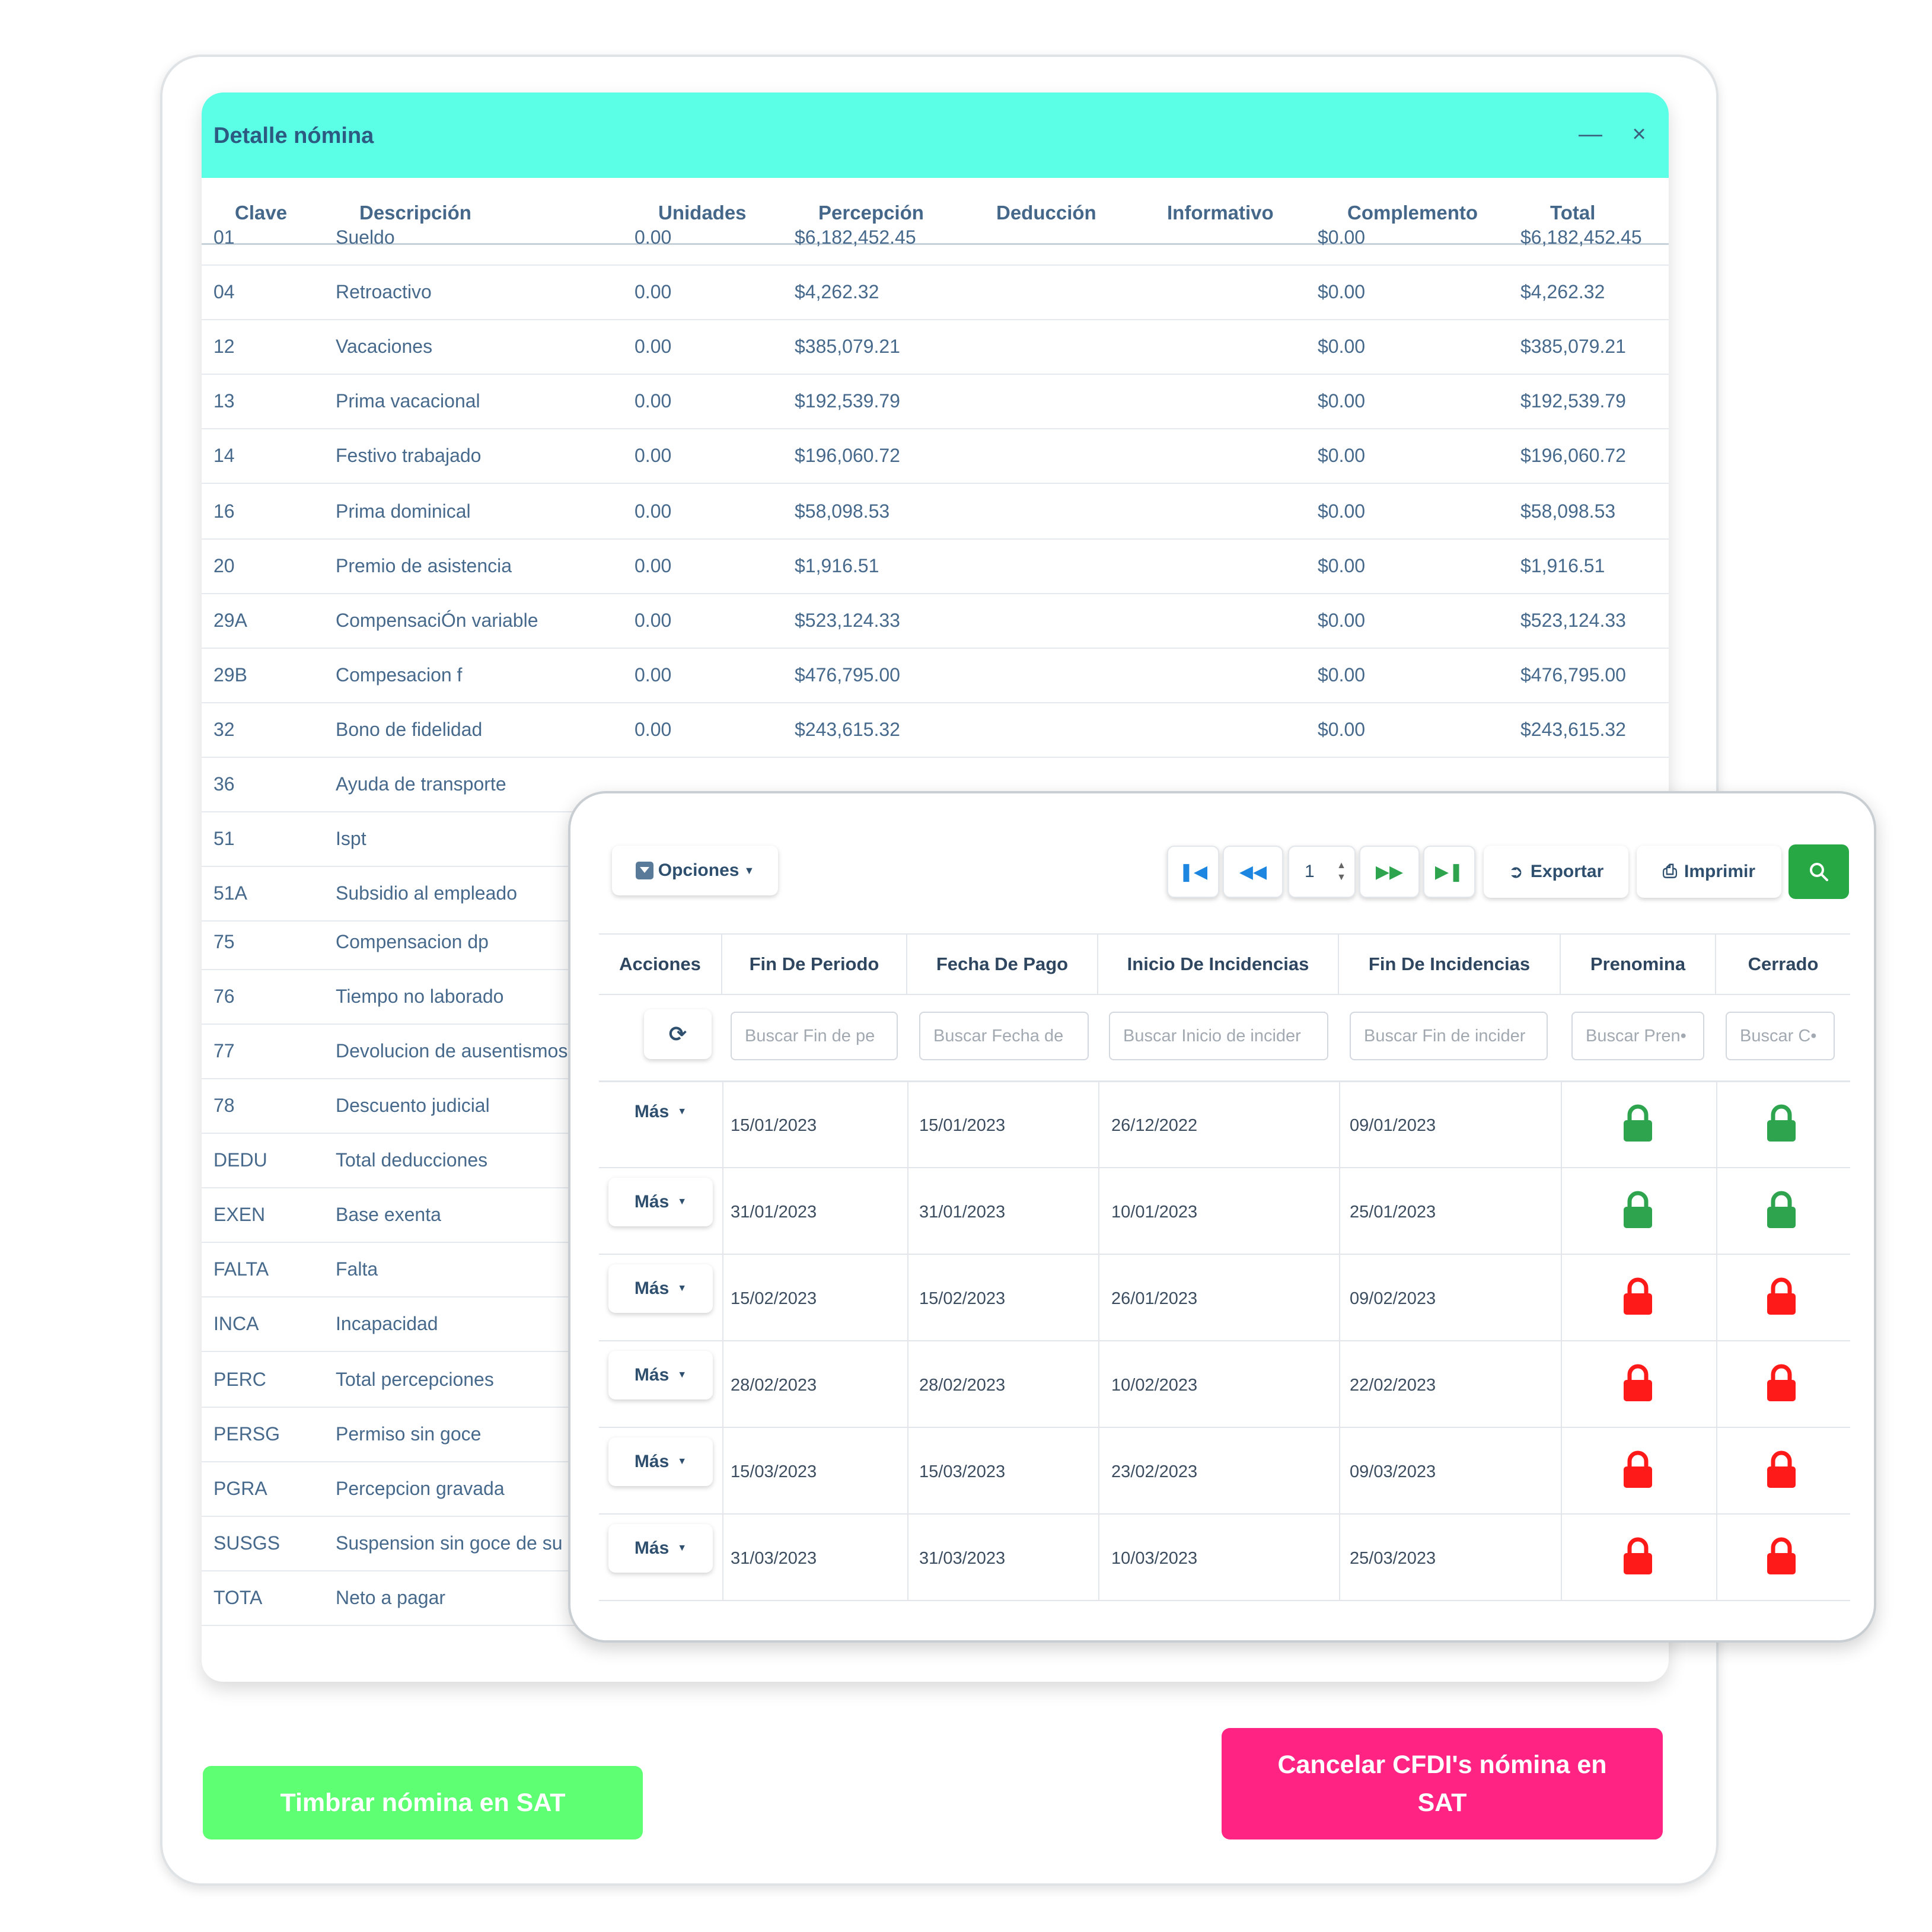 Image resolution: width=1932 pixels, height=1932 pixels. Describe the element at coordinates (962, 1471) in the screenshot. I see `cell-fecha-pago: 15/03/2023` at that location.